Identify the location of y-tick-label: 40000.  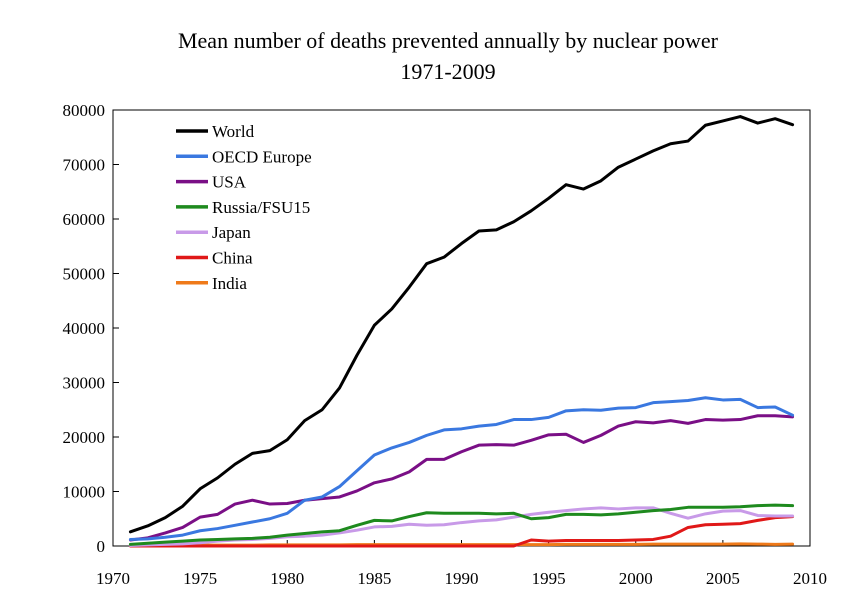
(84, 328).